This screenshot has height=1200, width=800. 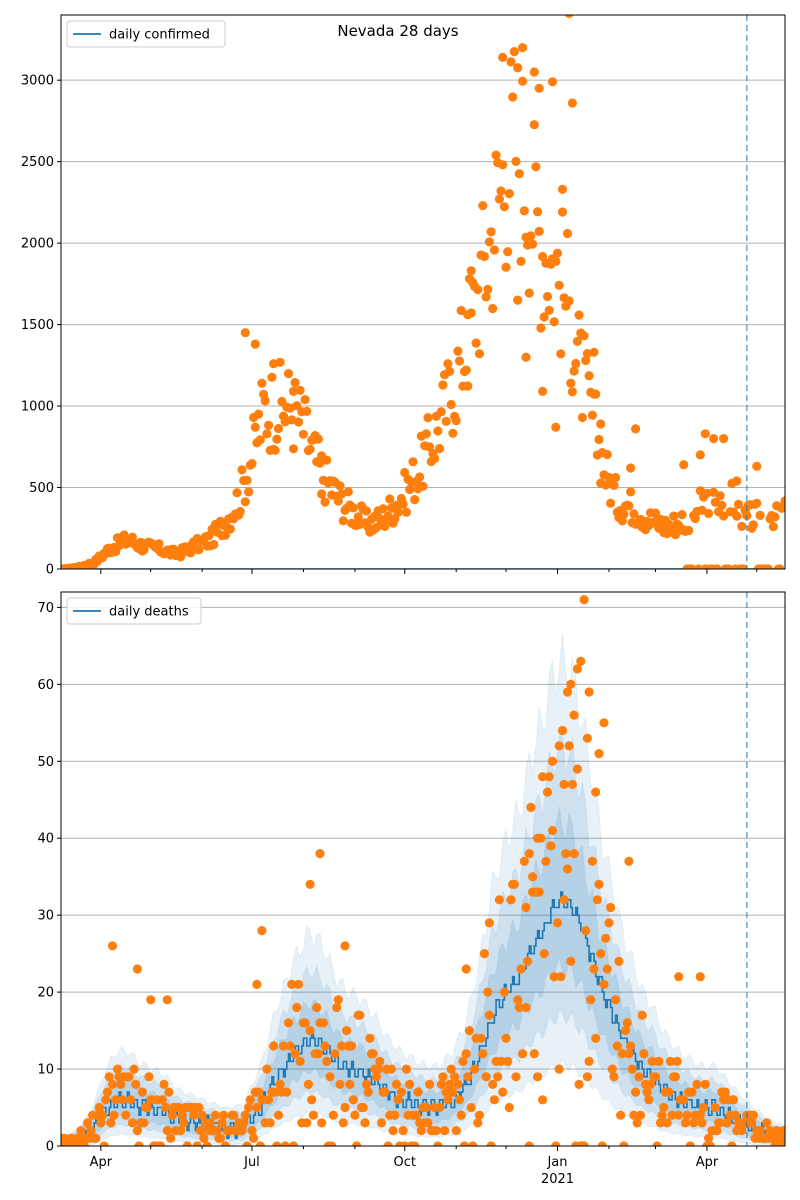 I want to click on y-tick-label: 10, so click(x=45, y=1070).